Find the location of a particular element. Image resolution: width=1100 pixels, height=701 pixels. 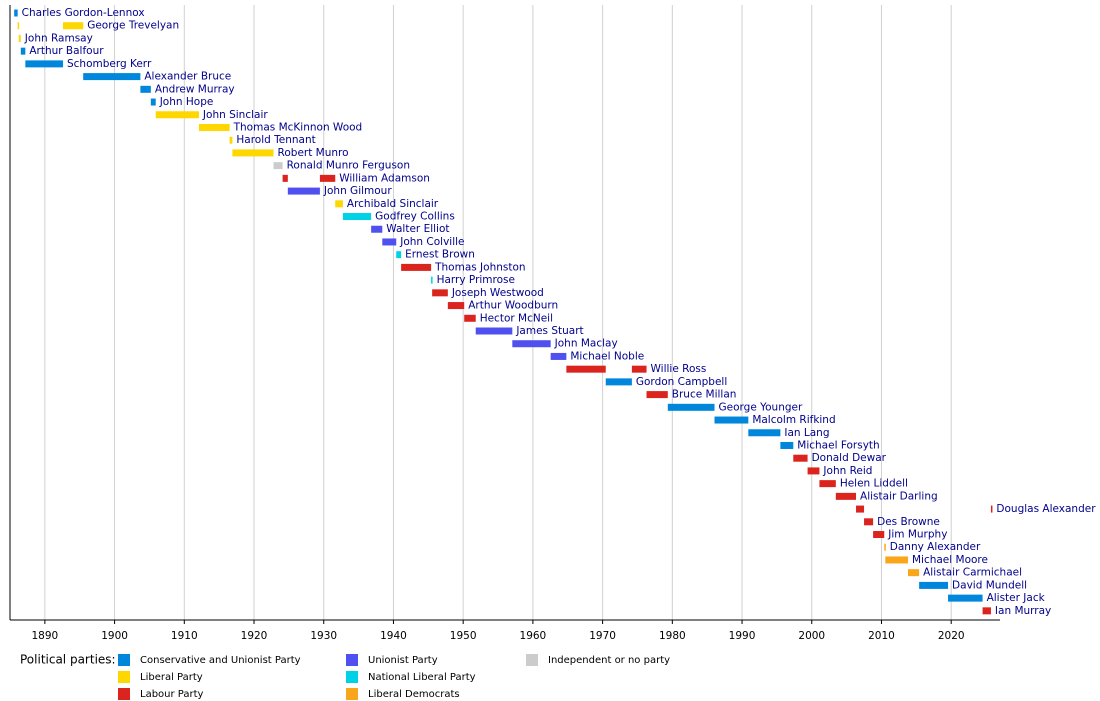

row-label: Hector McNeil is located at coordinates (516, 318).